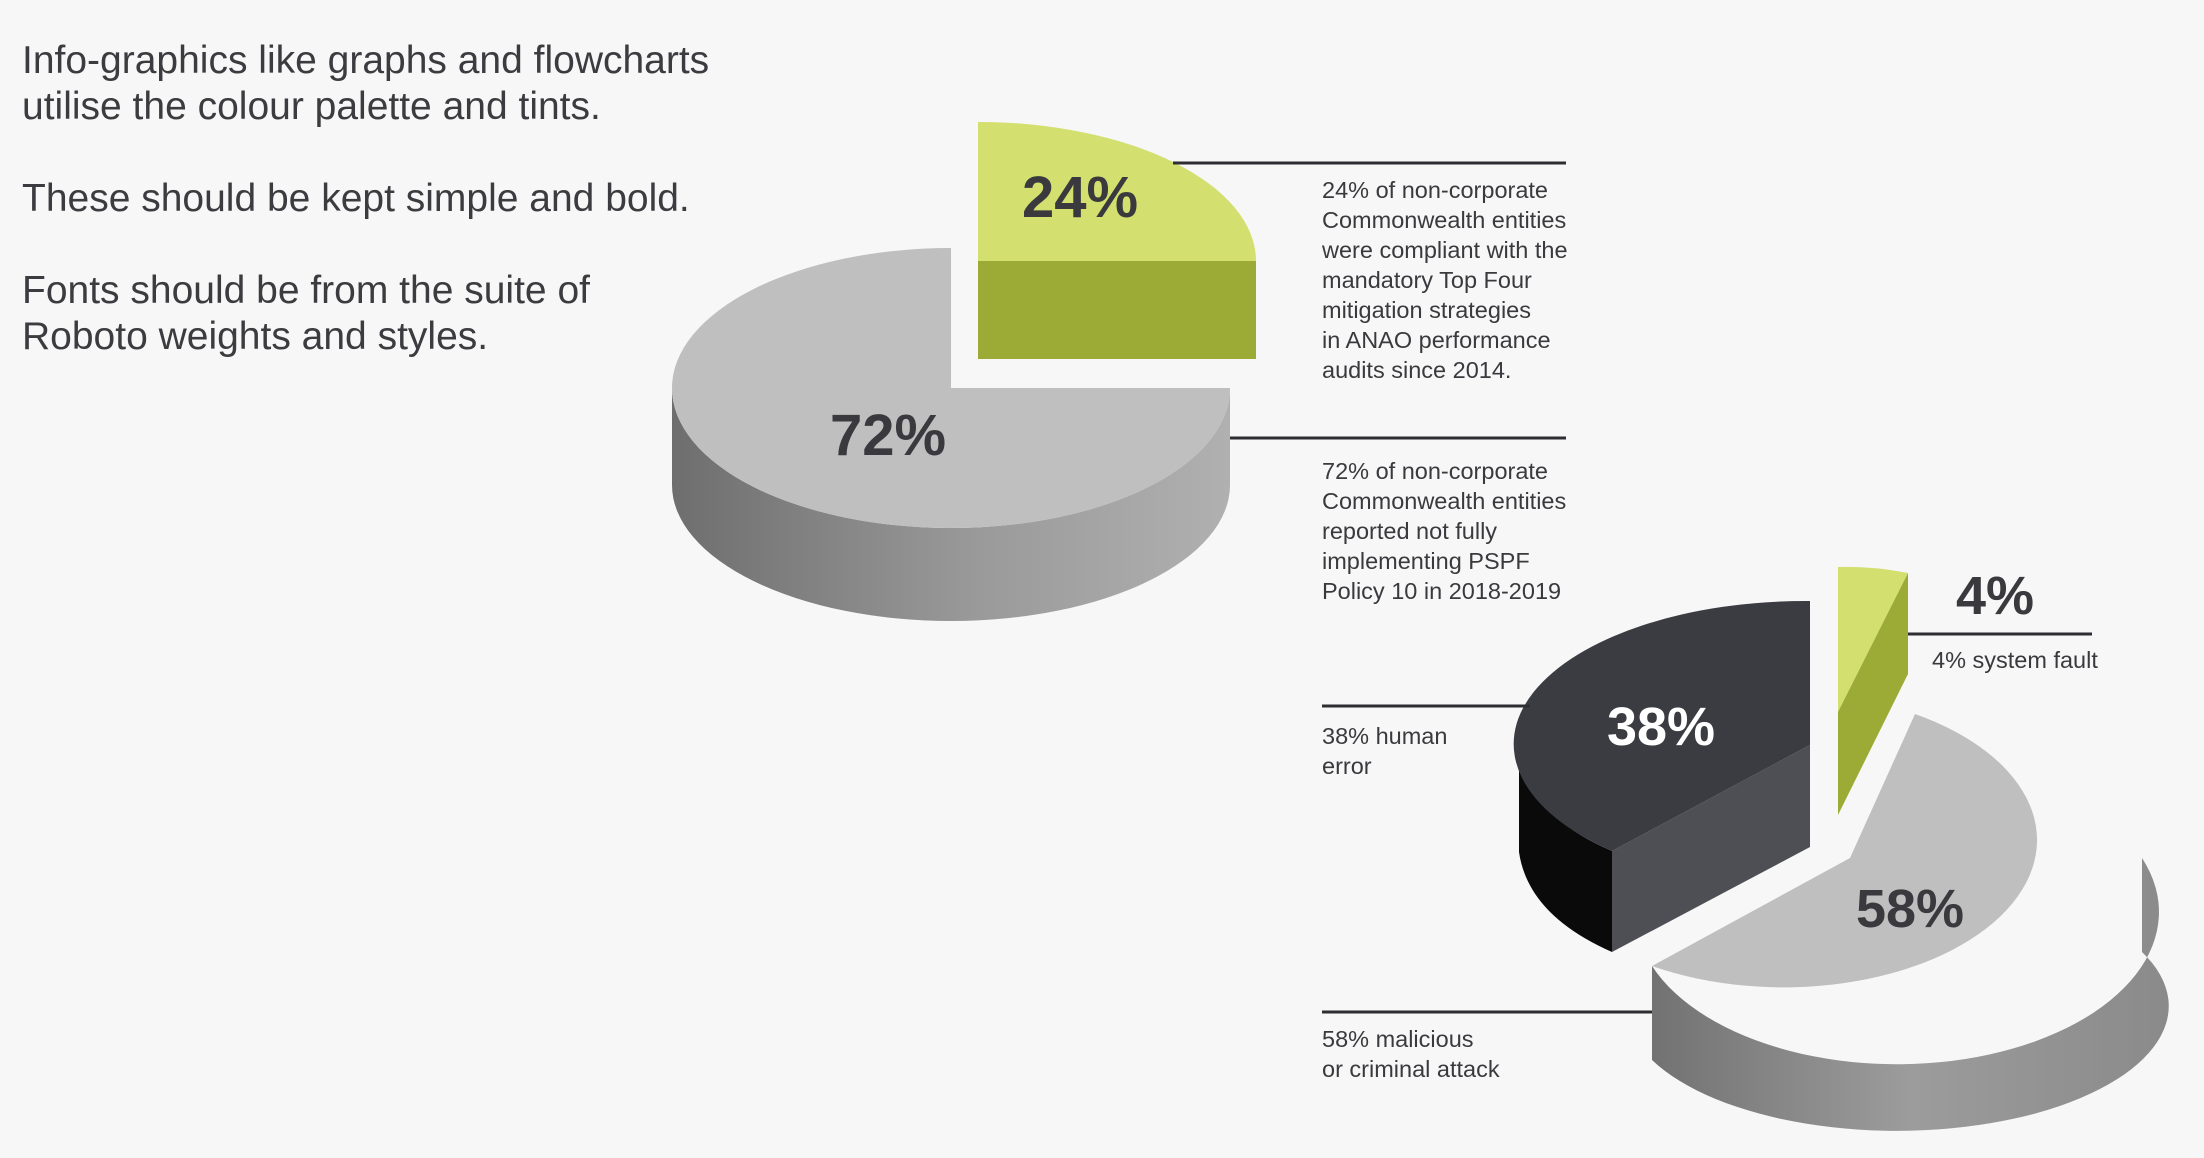 The image size is (2204, 1158). I want to click on chart2-slice-38-top, so click(1661, 725).